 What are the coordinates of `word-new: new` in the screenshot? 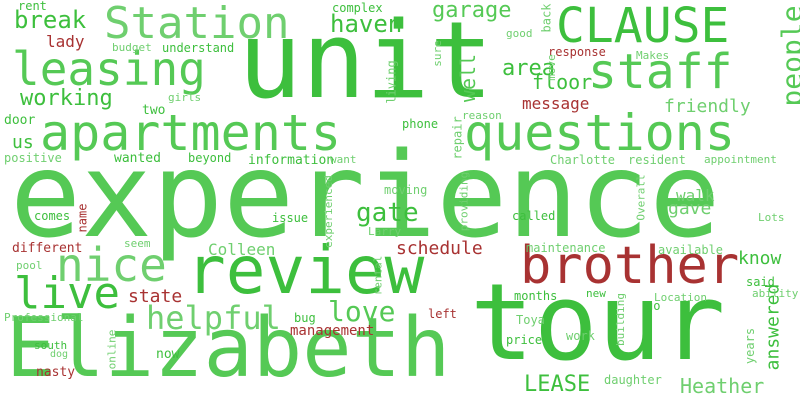 It's located at (596, 293).